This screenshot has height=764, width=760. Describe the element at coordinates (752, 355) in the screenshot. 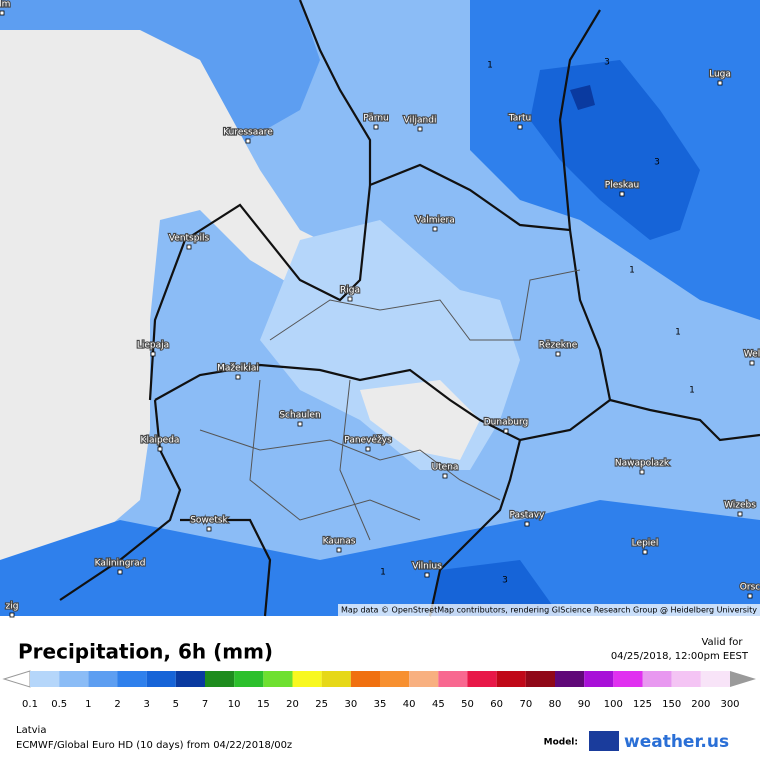

I see `city-label: Wel` at that location.